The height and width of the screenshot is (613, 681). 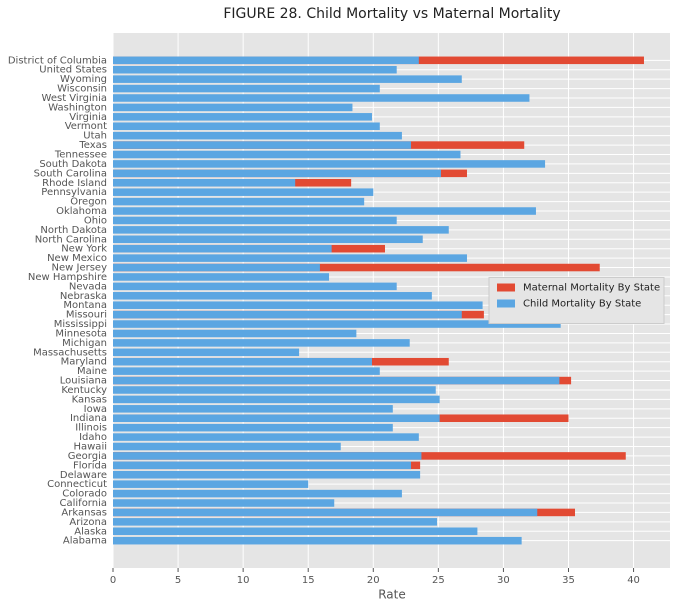 I want to click on y-tick-label: Arizona, so click(x=88, y=522).